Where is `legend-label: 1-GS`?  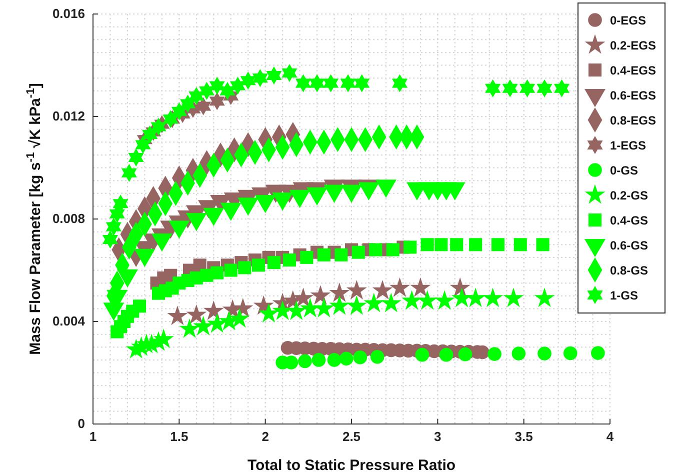
legend-label: 1-GS is located at coordinates (624, 295).